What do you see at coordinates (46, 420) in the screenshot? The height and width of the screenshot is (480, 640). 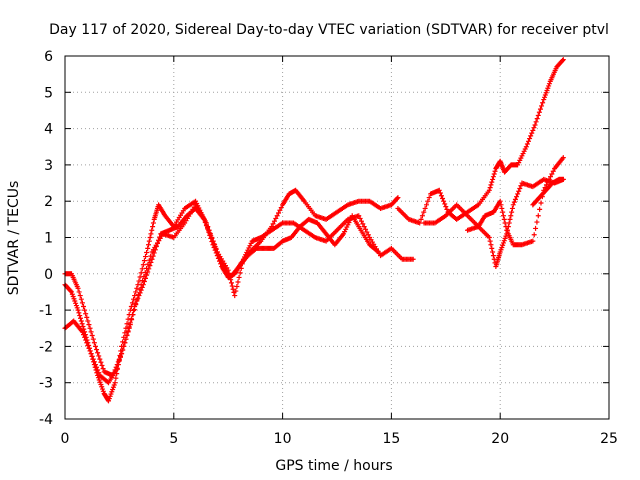 I see `y-tick-label: -4` at bounding box center [46, 420].